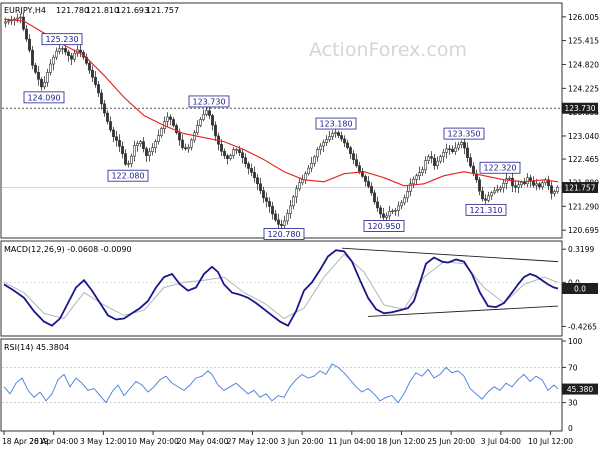 This screenshot has width=600, height=454. Describe the element at coordinates (501, 441) in the screenshot. I see `time-tick-label: 3 Jul 04:00` at that location.